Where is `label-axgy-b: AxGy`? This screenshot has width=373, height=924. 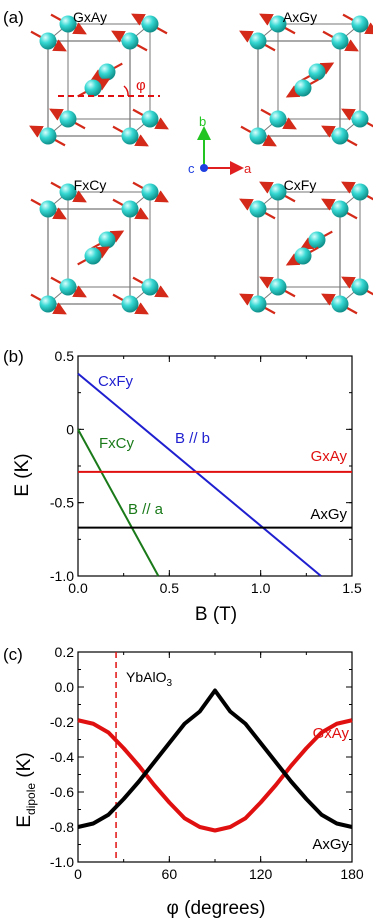 label-axgy-b: AxGy is located at coordinates (328, 514).